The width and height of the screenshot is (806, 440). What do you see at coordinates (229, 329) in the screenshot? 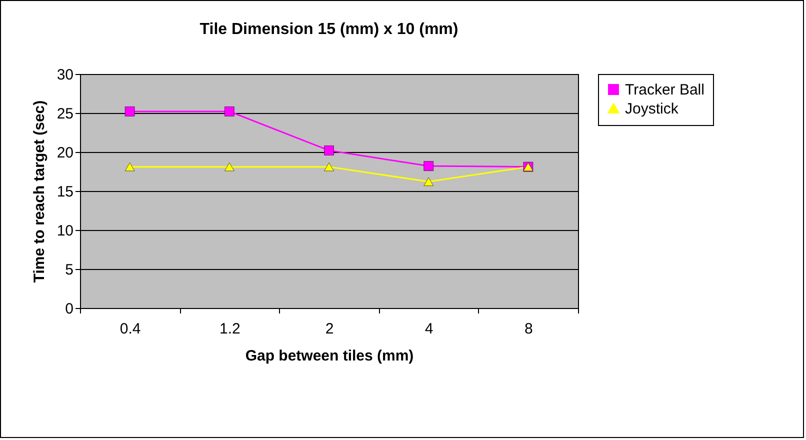
I see `x-tick-label: 1.2` at bounding box center [229, 329].